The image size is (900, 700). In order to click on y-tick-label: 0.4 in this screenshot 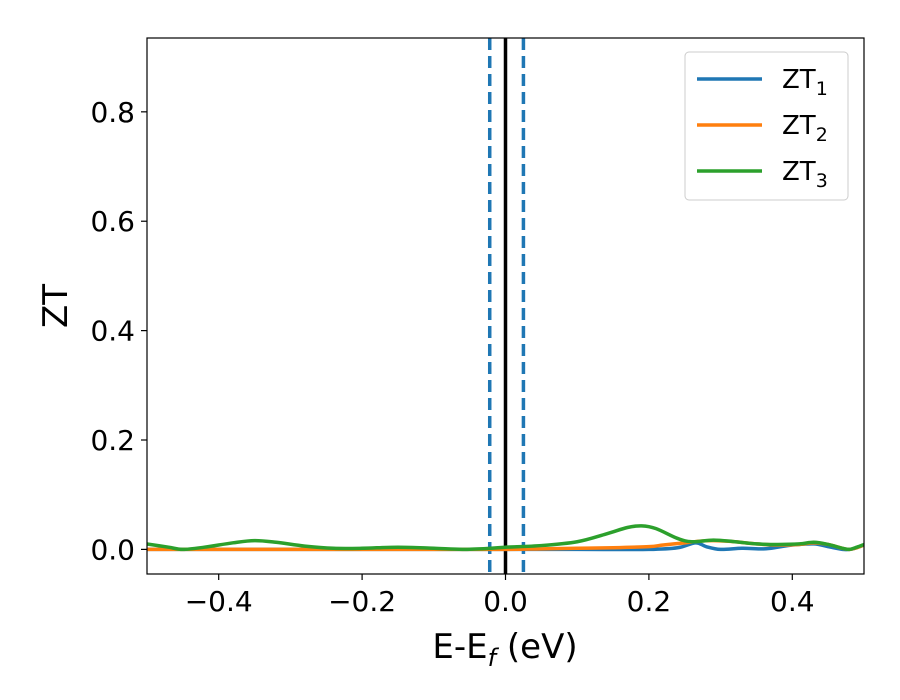, I will do `click(112, 331)`.